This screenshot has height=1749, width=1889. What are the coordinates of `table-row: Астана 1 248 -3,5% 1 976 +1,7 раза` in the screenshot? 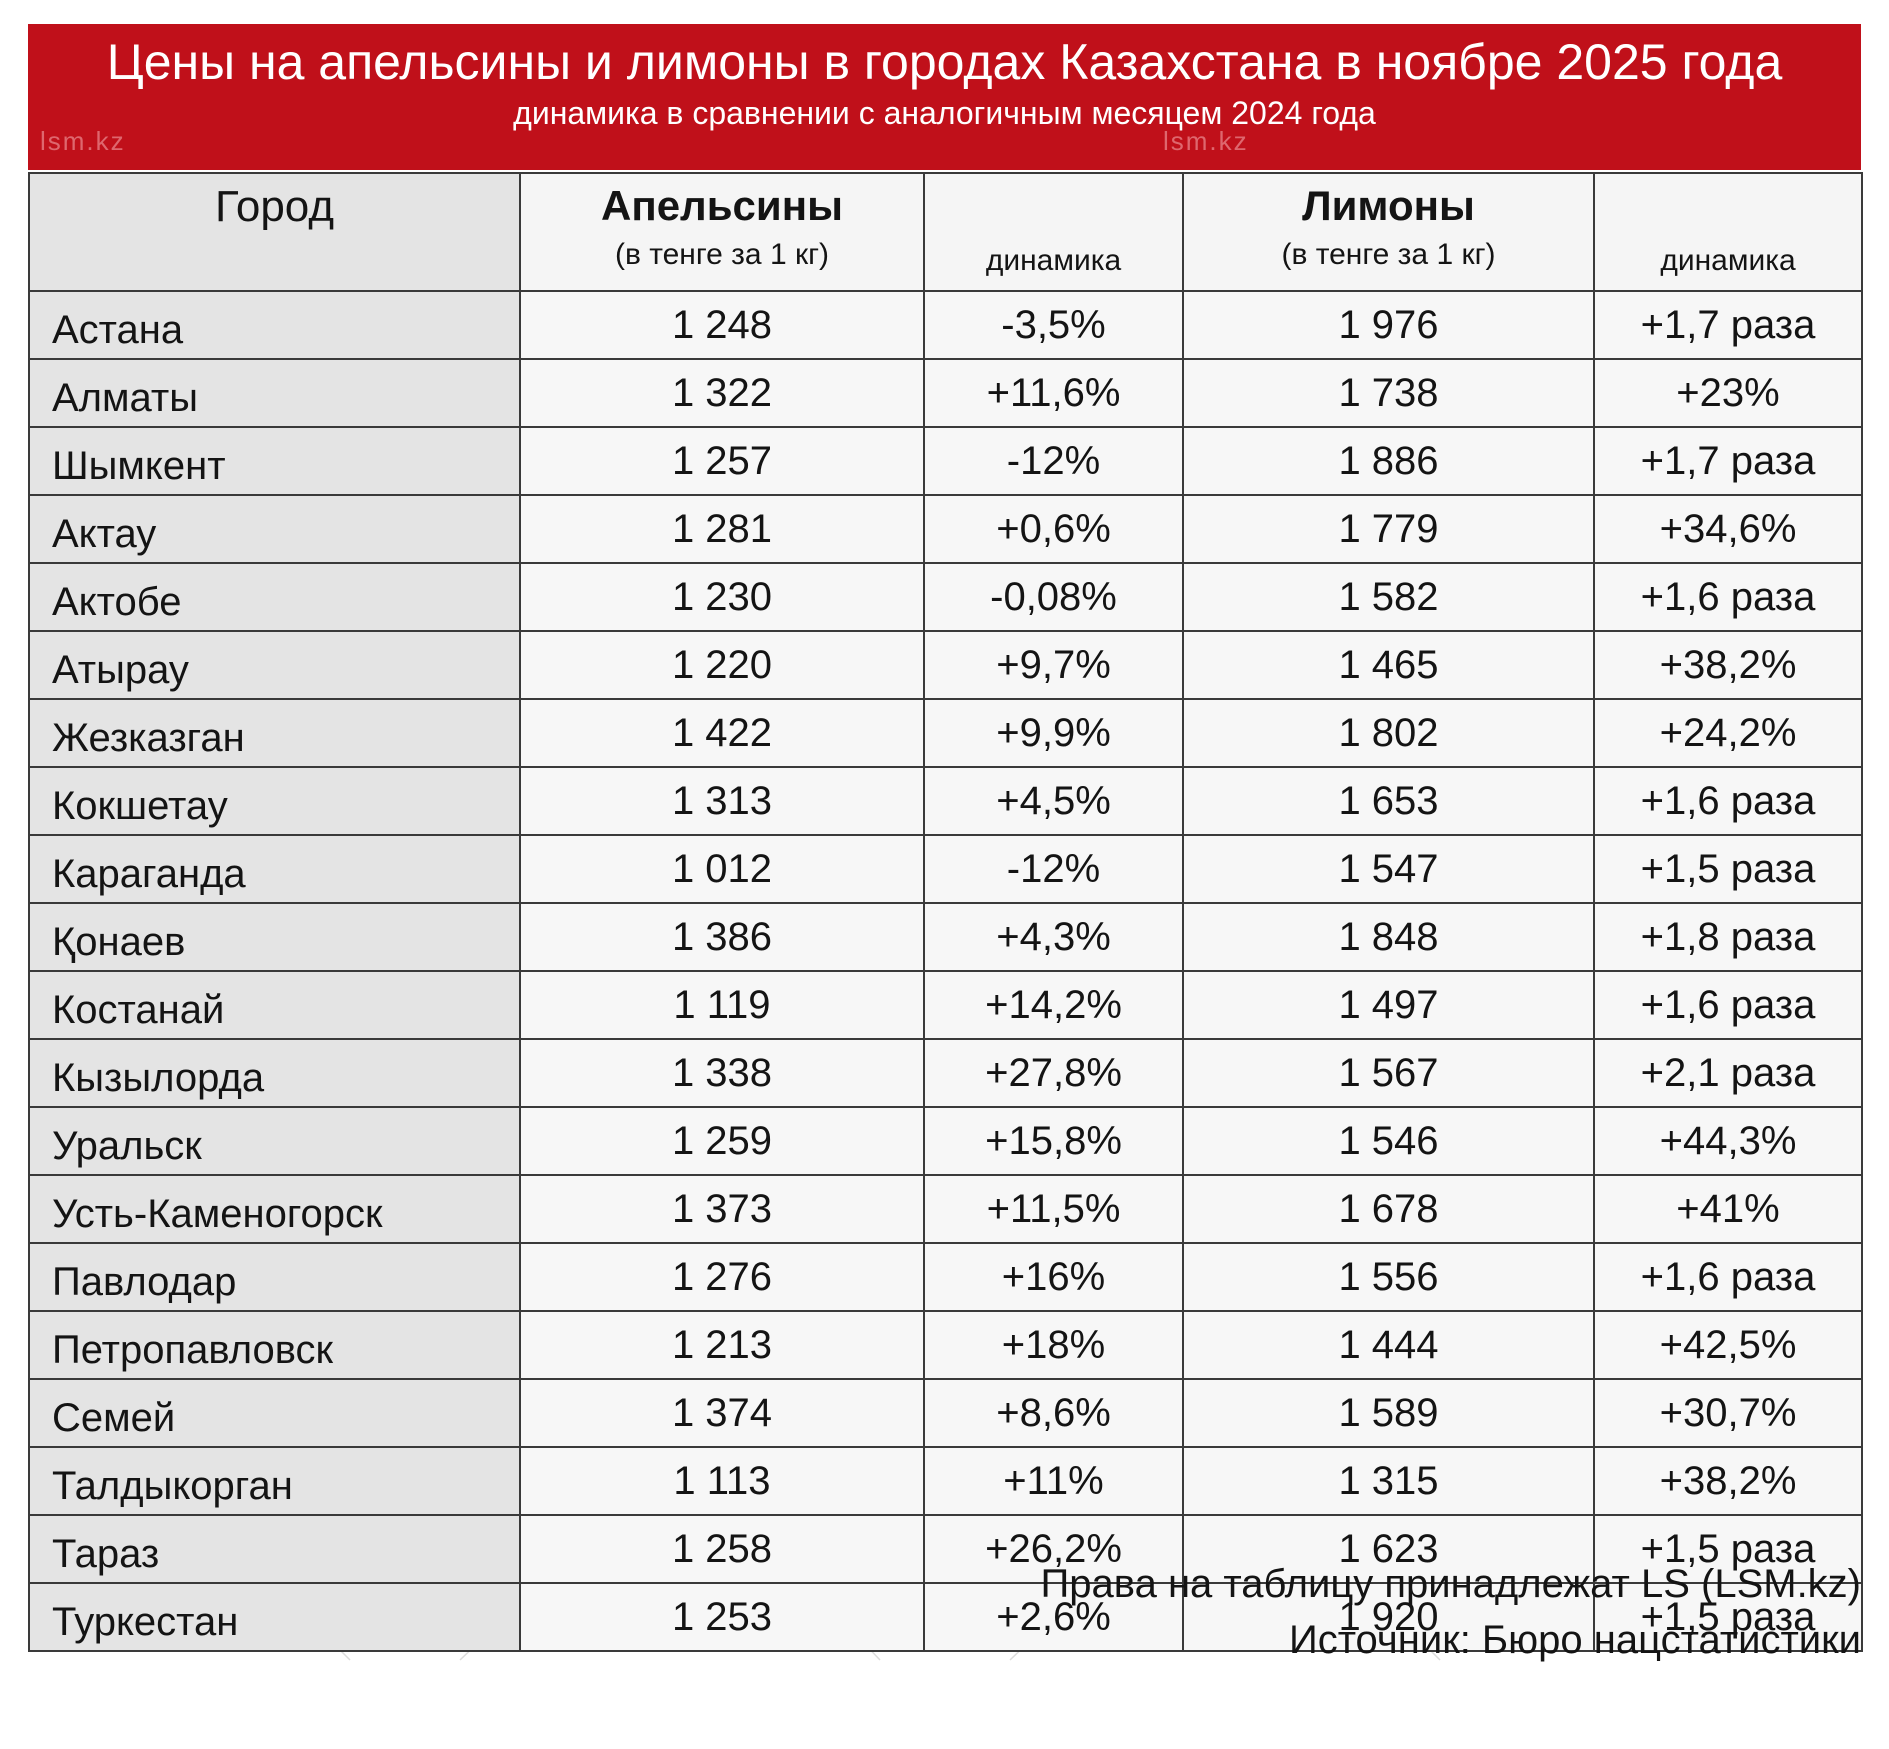 It's located at (945, 325).